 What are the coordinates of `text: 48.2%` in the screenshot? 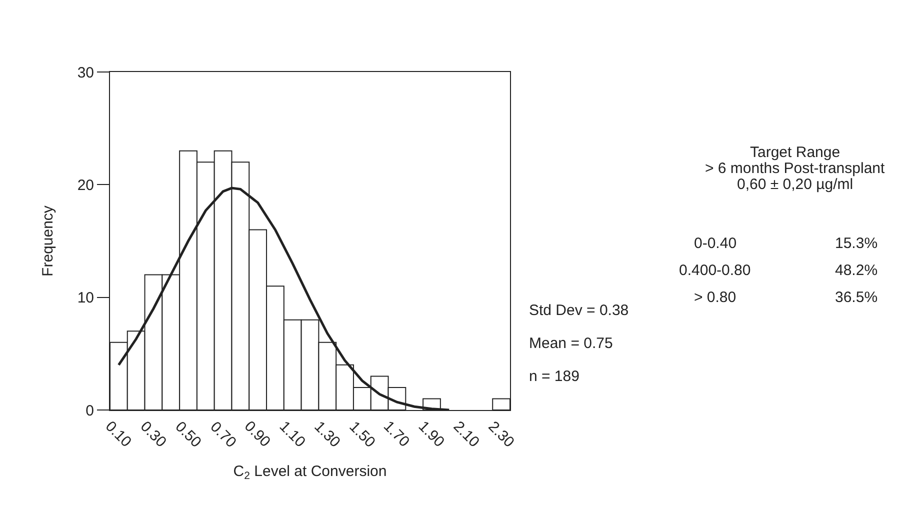 It's located at (856, 270).